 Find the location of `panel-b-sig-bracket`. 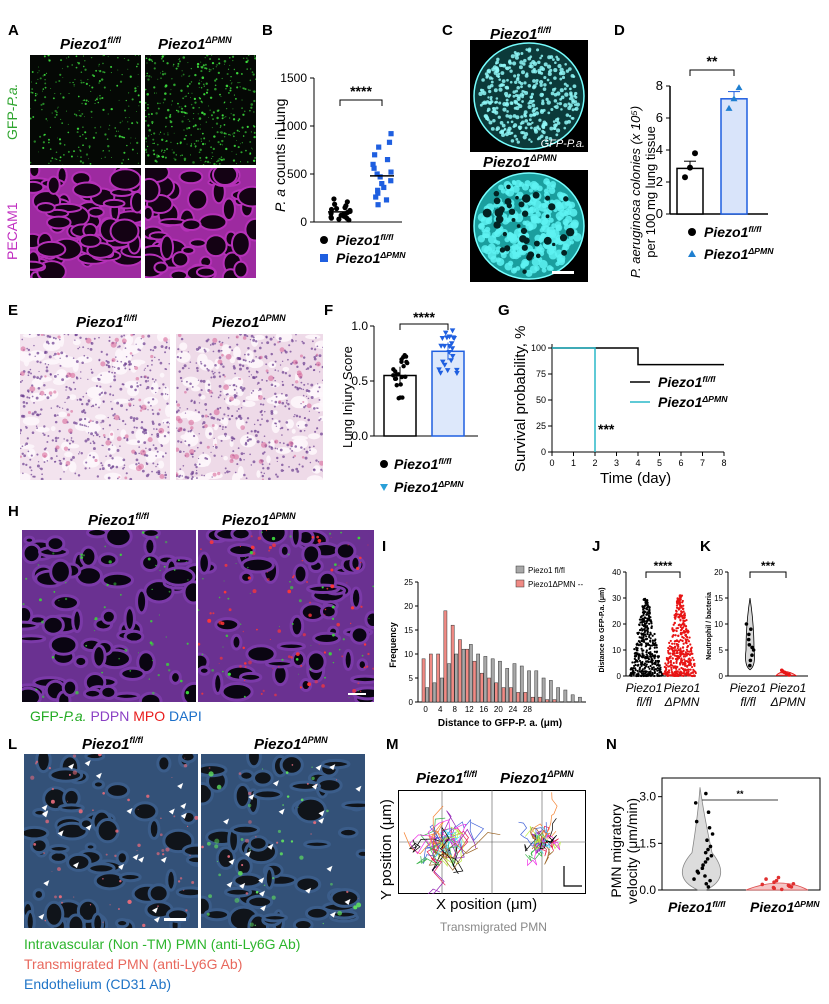

panel-b-sig-bracket is located at coordinates (361, 102).